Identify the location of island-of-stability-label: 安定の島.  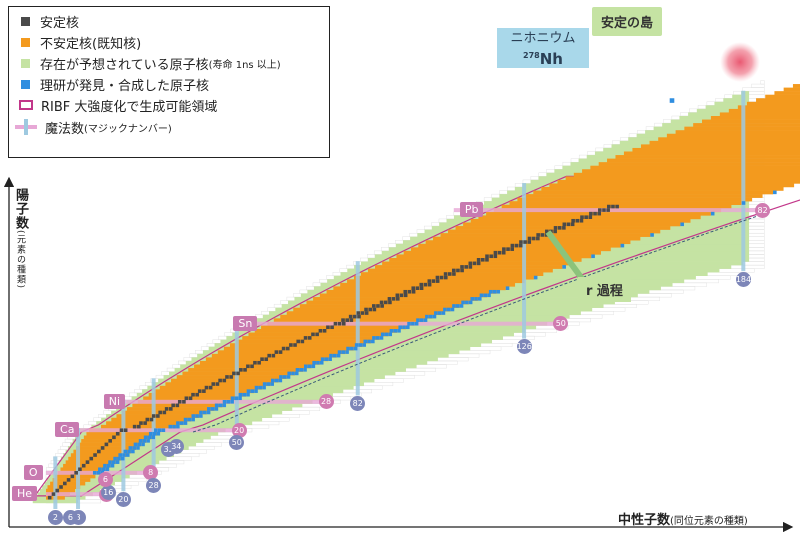
(627, 21).